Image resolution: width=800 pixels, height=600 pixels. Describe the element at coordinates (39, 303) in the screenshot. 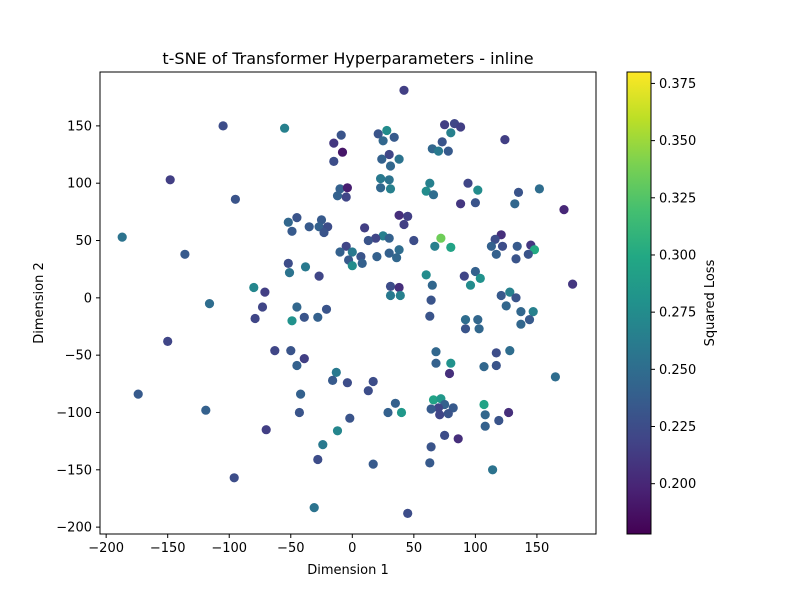

I see `y-axis-label: Dimension 2` at that location.